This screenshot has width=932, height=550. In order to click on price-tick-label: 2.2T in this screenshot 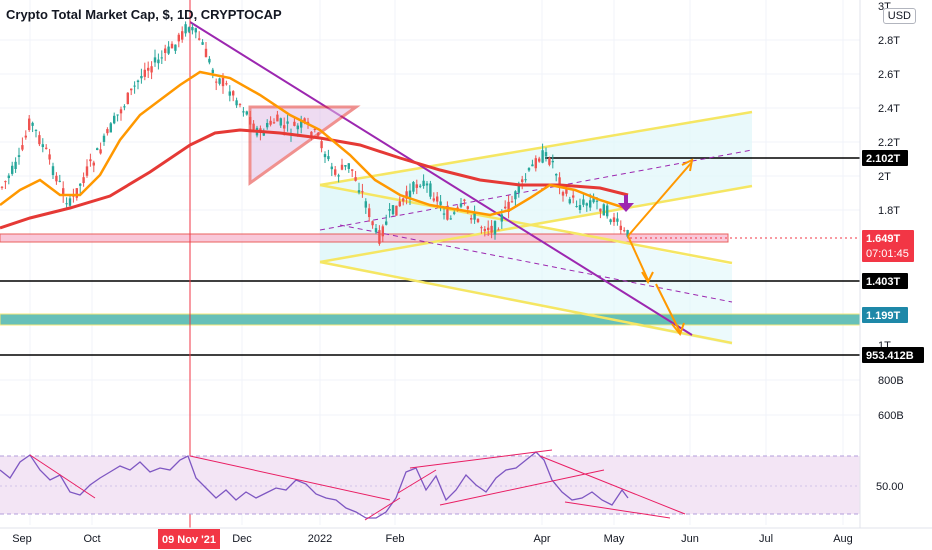, I will do `click(889, 143)`.